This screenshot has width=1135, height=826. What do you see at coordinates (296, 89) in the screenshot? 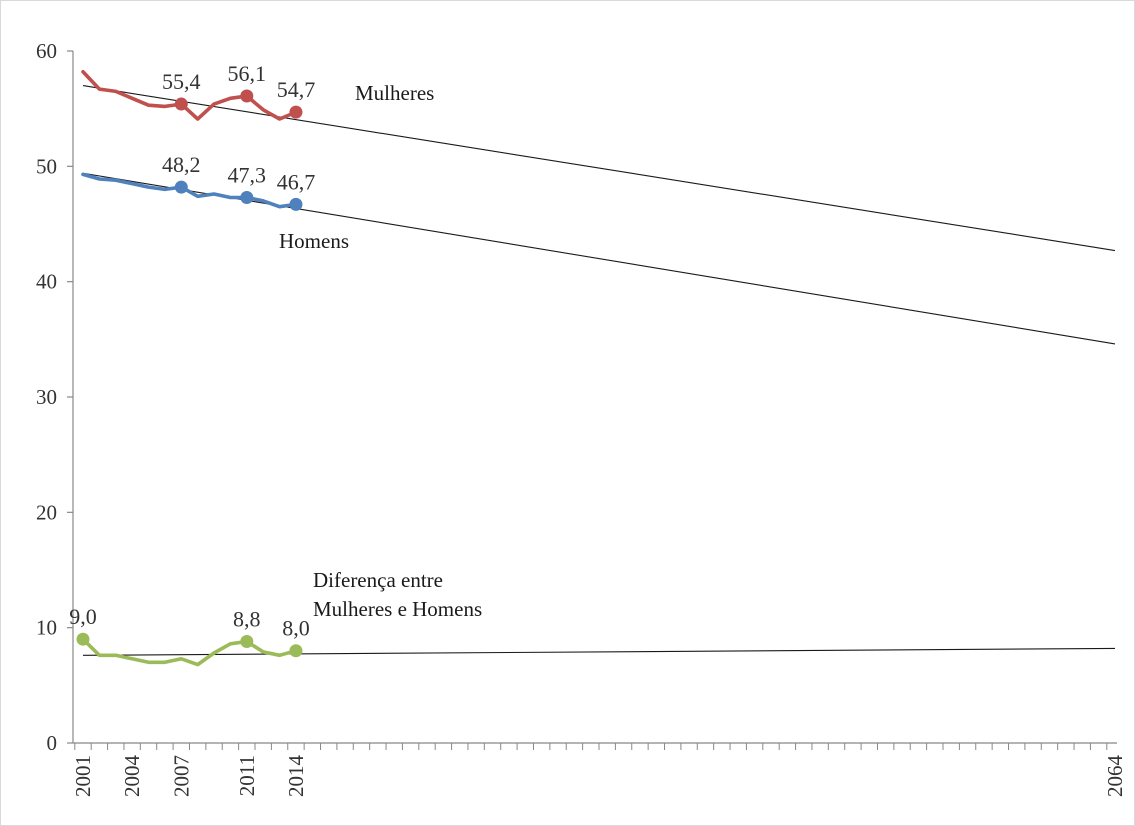
I see `data-label: 54,7` at bounding box center [296, 89].